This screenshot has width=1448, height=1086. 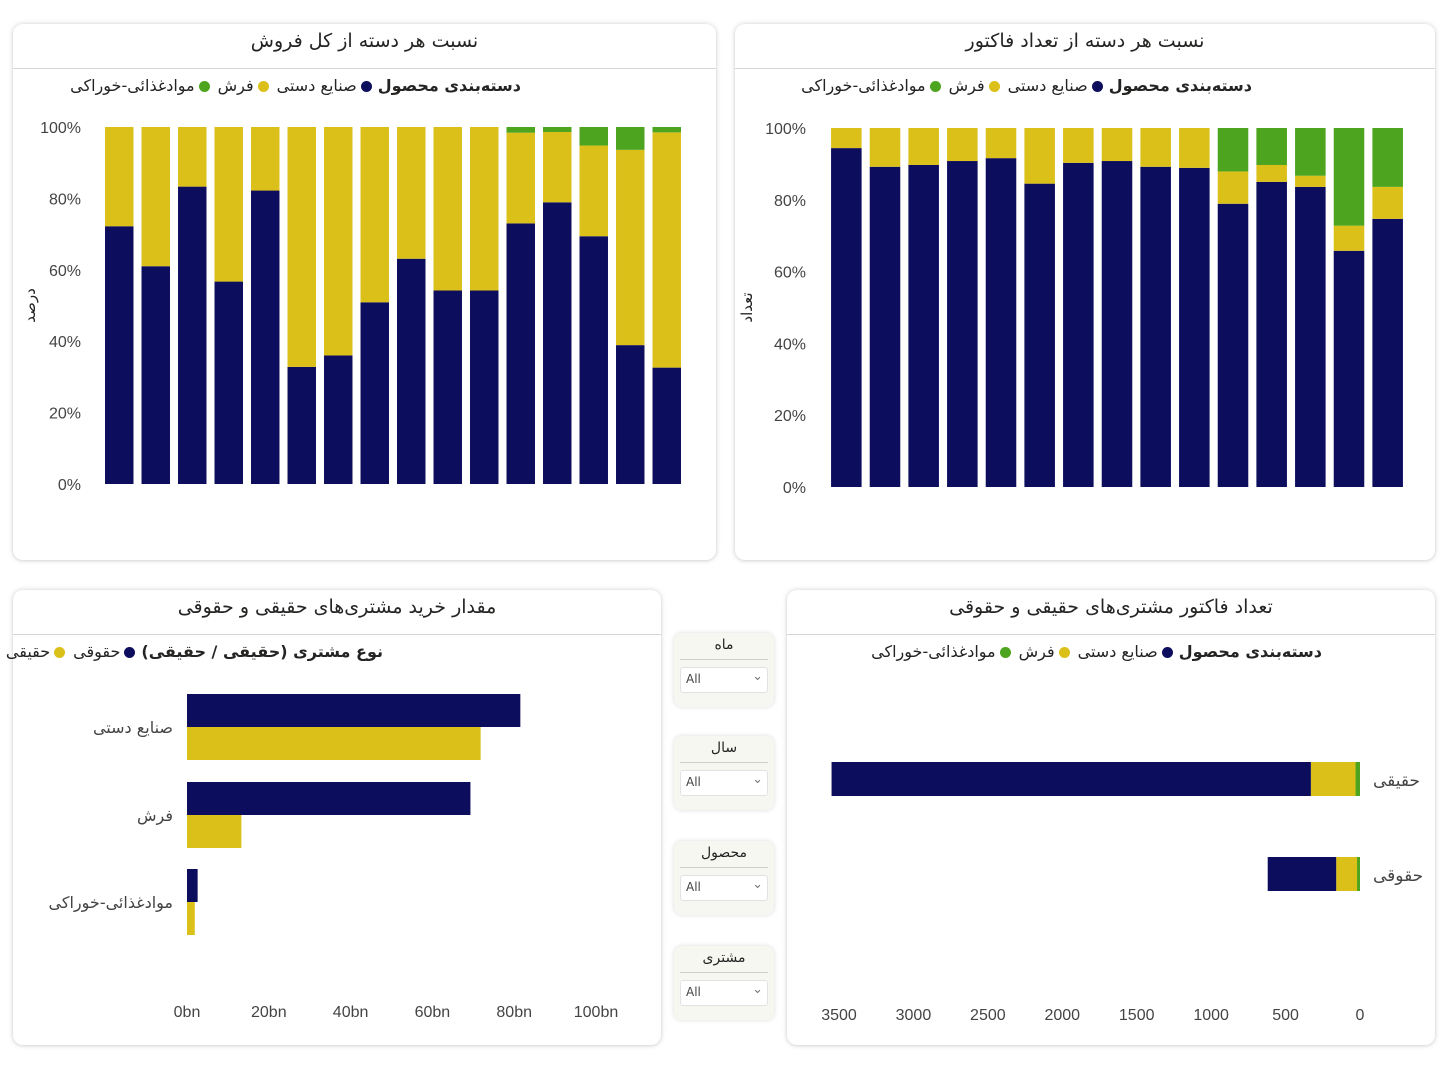 I want to click on legend-label: فرش, so click(x=235, y=85).